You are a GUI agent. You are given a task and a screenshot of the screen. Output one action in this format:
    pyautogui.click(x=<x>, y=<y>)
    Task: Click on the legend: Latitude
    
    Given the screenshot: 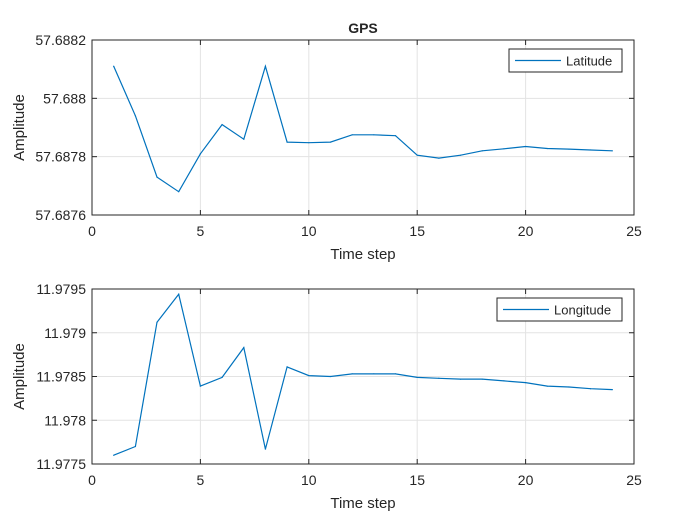 What is the action you would take?
    pyautogui.click(x=565, y=60)
    